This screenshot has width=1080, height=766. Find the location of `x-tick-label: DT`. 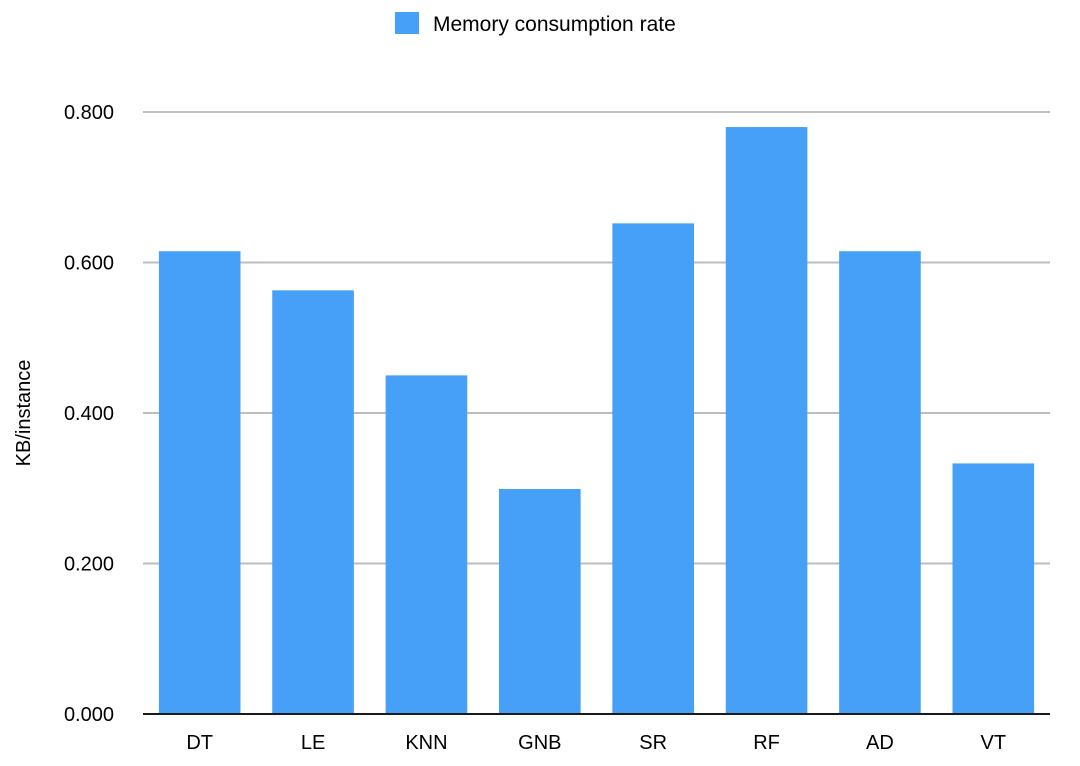

x-tick-label: DT is located at coordinates (199, 743).